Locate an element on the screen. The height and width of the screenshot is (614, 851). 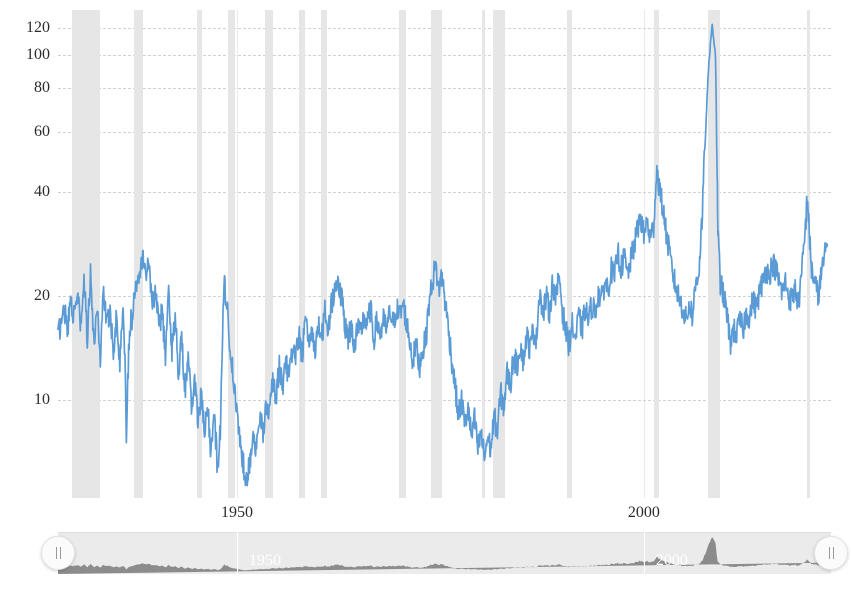
navigator-series is located at coordinates (443, 555).